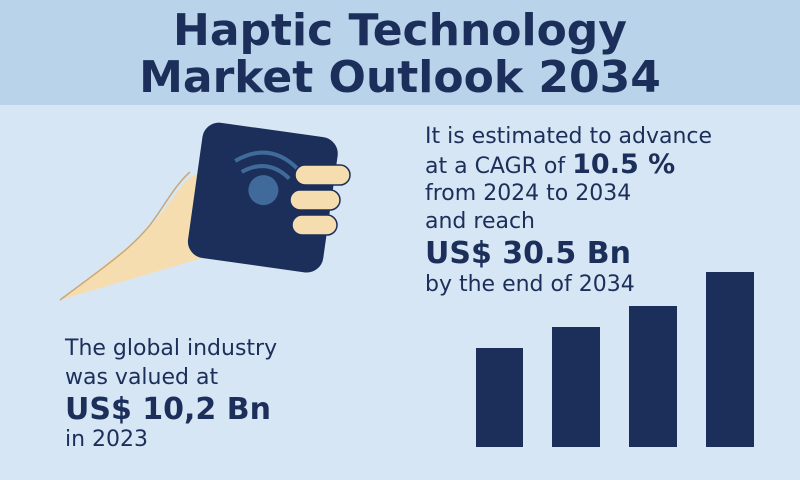  I want to click on forecast-text: at a CAGR of 10.5 %, so click(550, 164).